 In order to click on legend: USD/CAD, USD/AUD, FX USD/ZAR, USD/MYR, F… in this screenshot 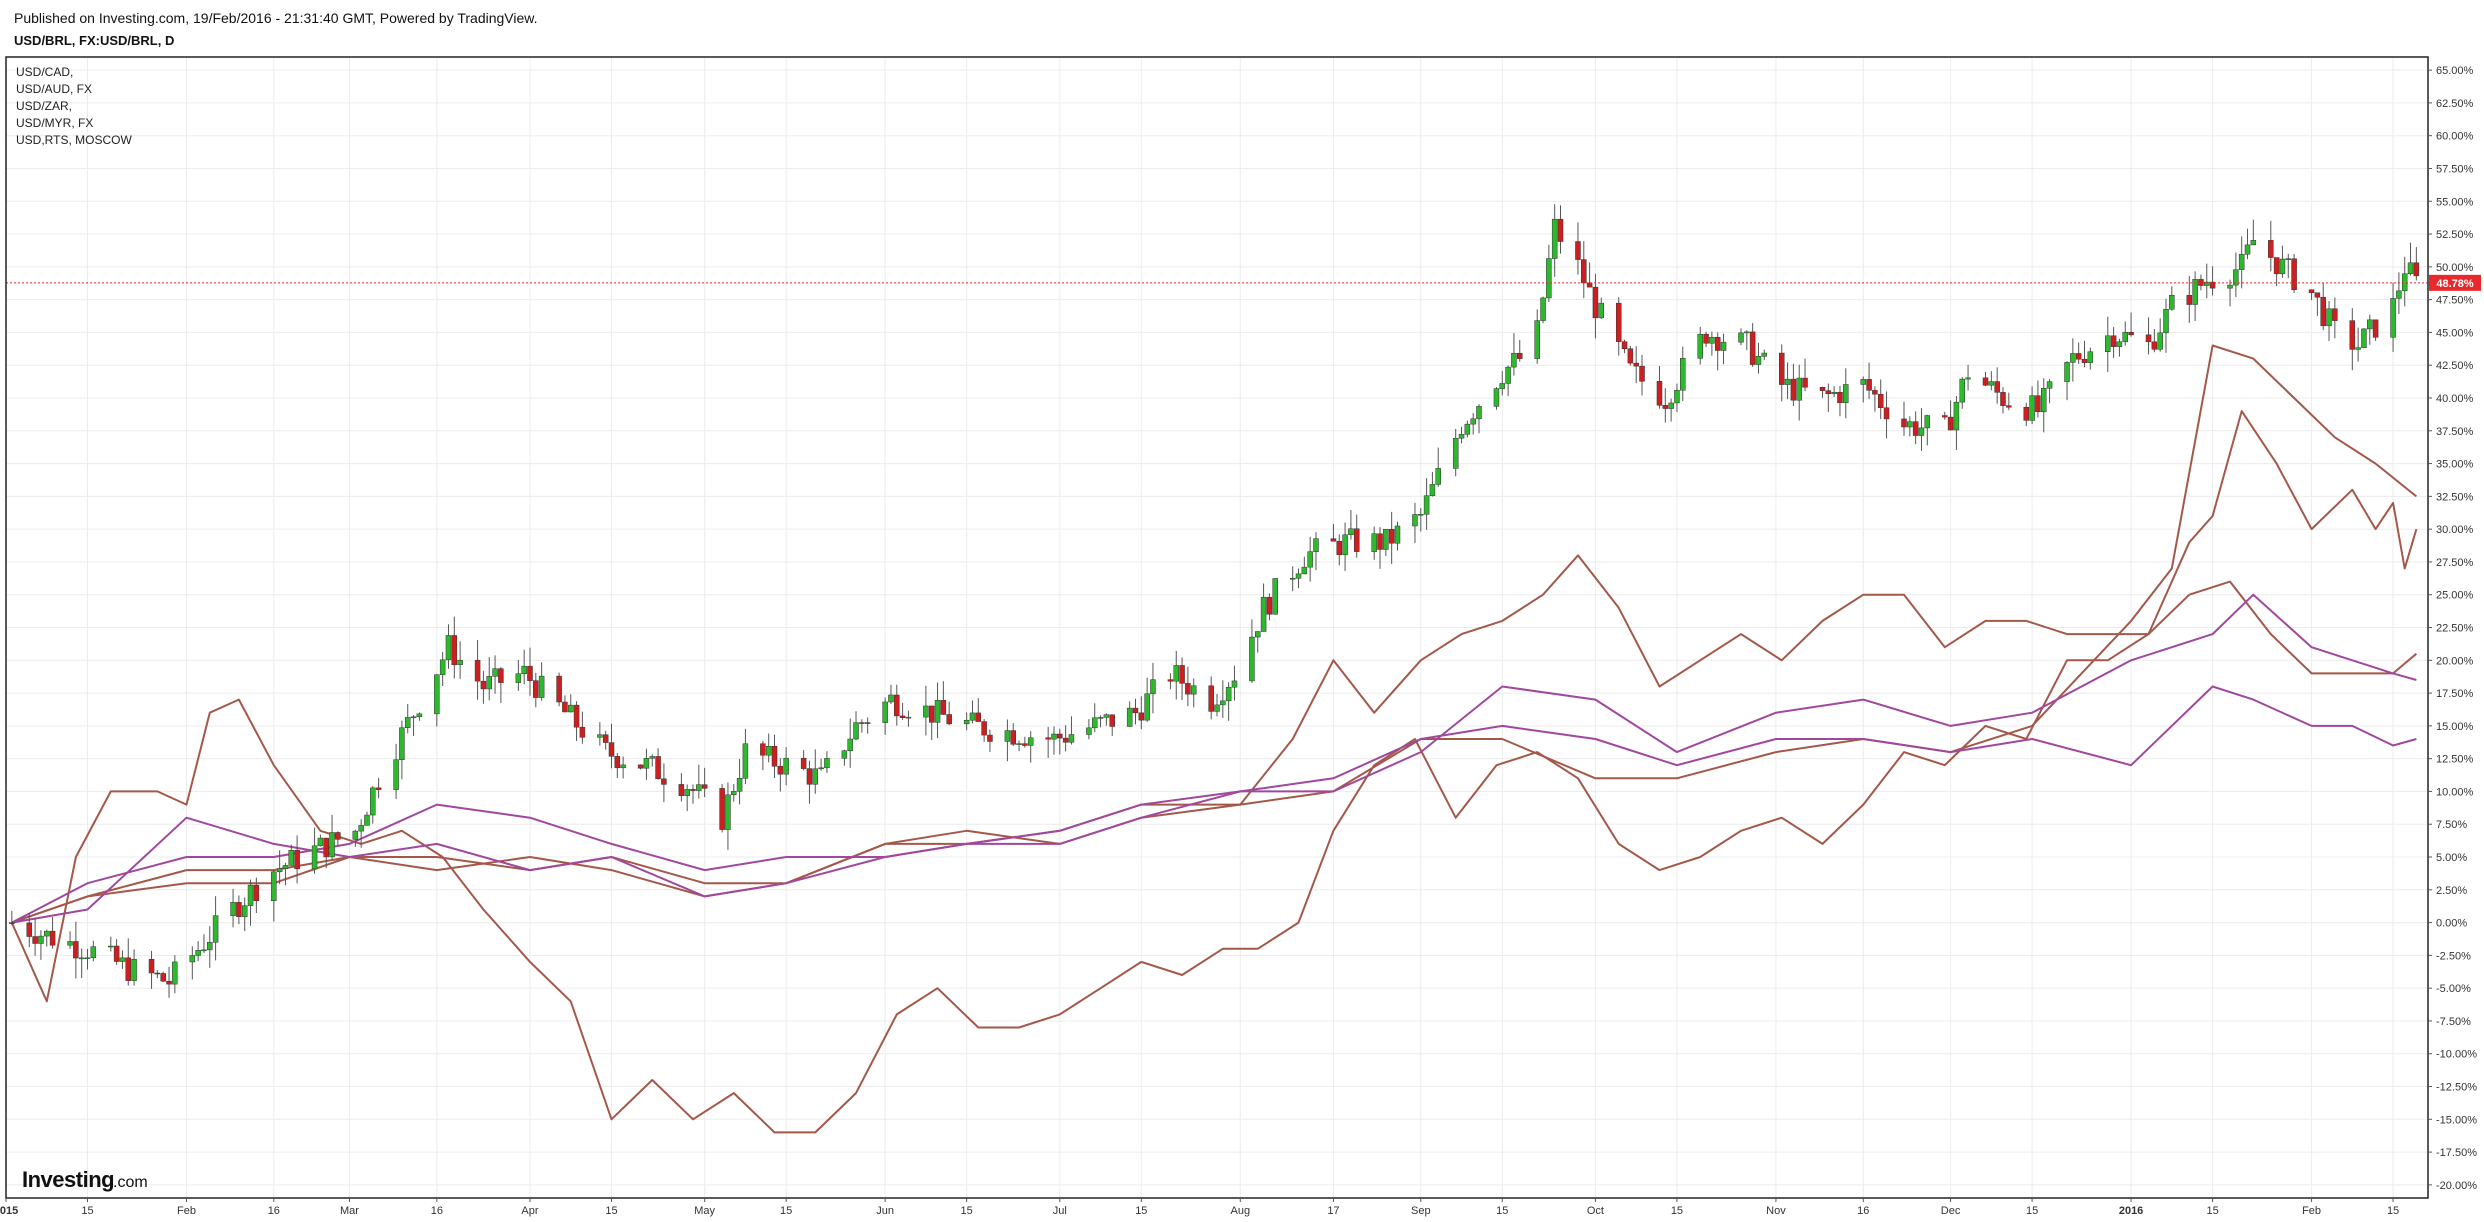, I will do `click(74, 106)`.